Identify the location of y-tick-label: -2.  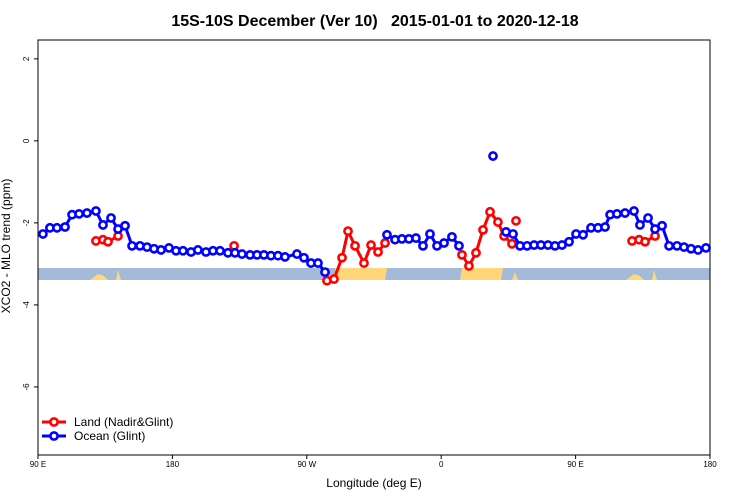
(26, 223).